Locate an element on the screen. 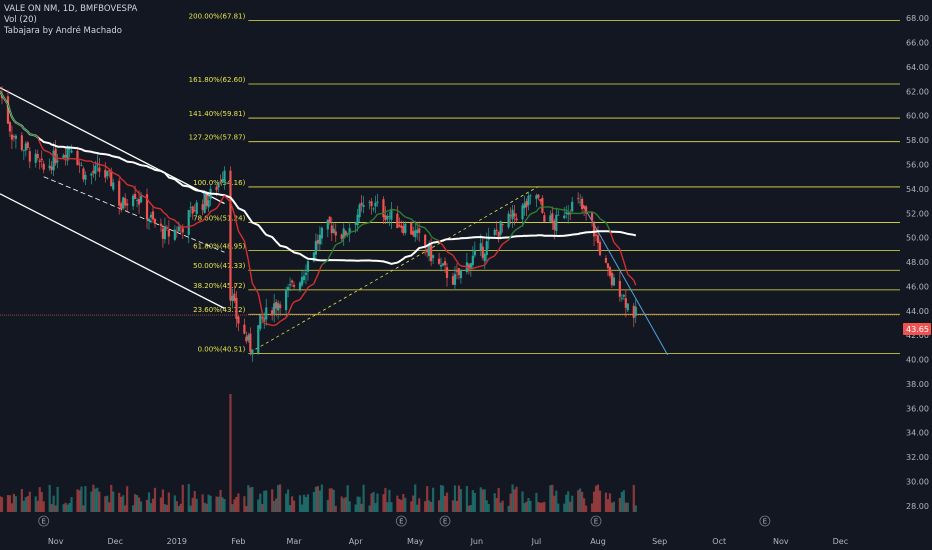  fib-level-label: 78.60%(51.24) is located at coordinates (219, 219).